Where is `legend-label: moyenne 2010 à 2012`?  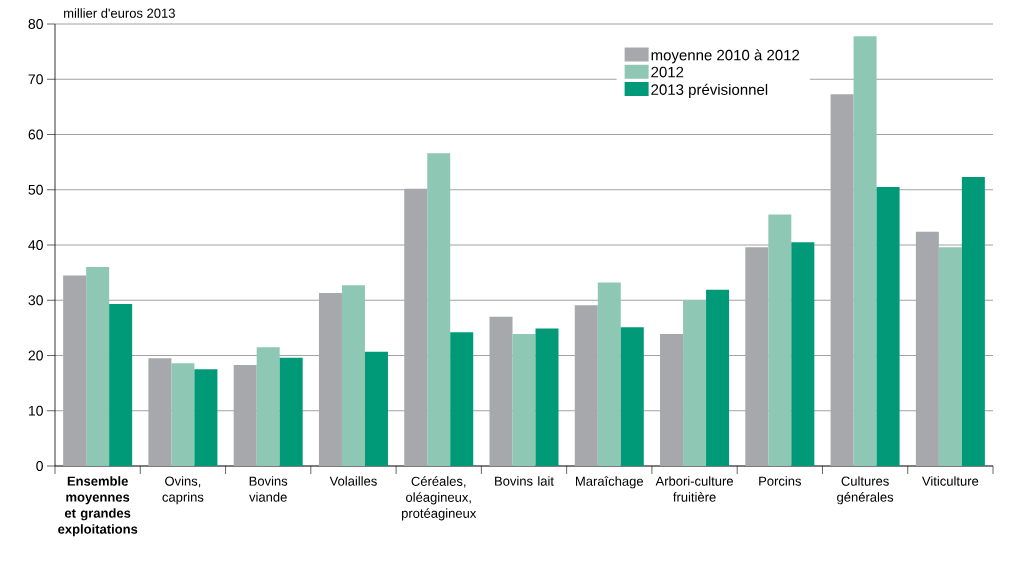 legend-label: moyenne 2010 à 2012 is located at coordinates (725, 56).